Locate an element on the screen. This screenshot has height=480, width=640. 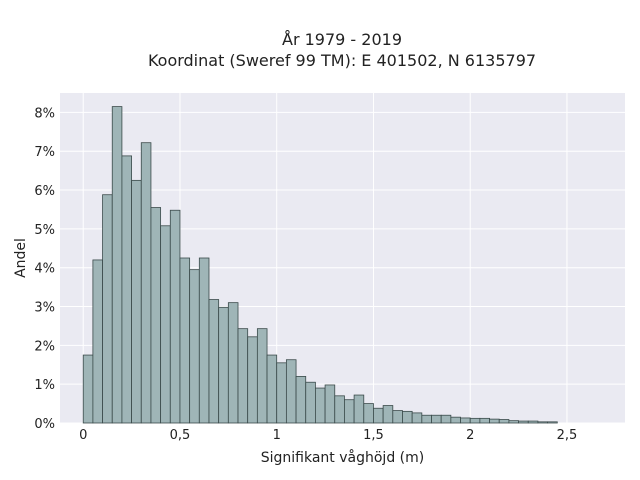
y-tick-label: 7% is located at coordinates (44, 152).